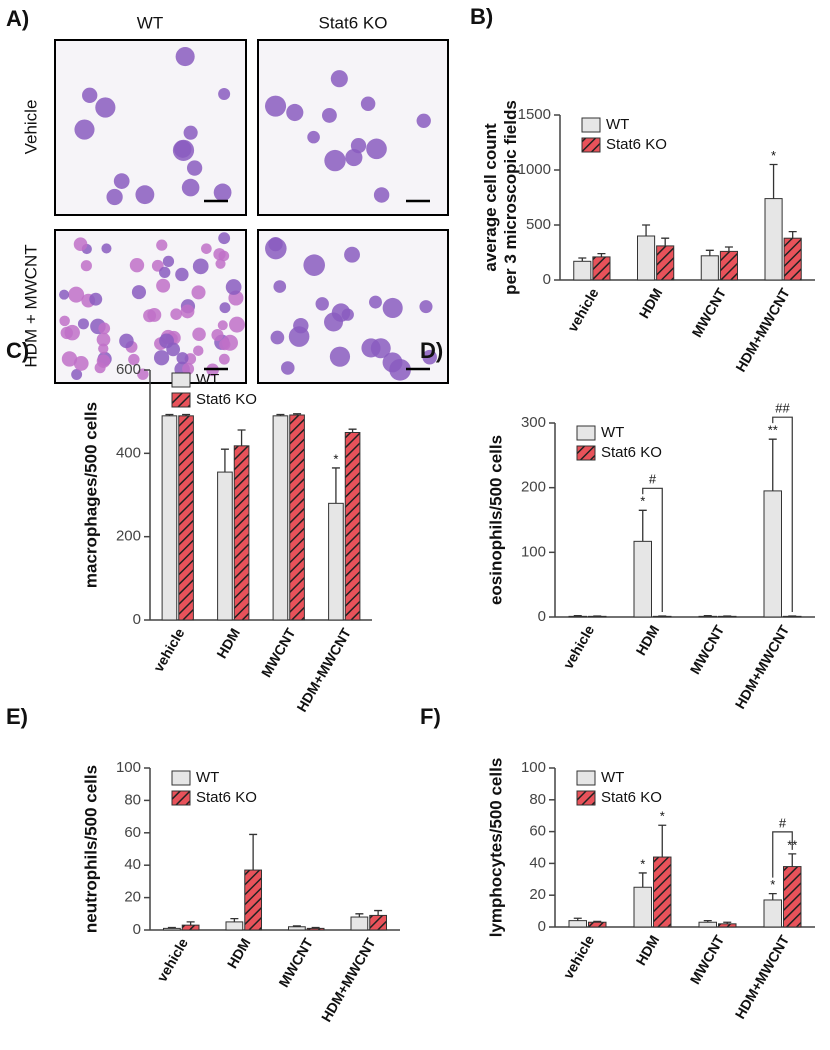  What do you see at coordinates (495, 520) in the screenshot?
I see `y-axis-label: eosinophils/500 cells` at bounding box center [495, 520].